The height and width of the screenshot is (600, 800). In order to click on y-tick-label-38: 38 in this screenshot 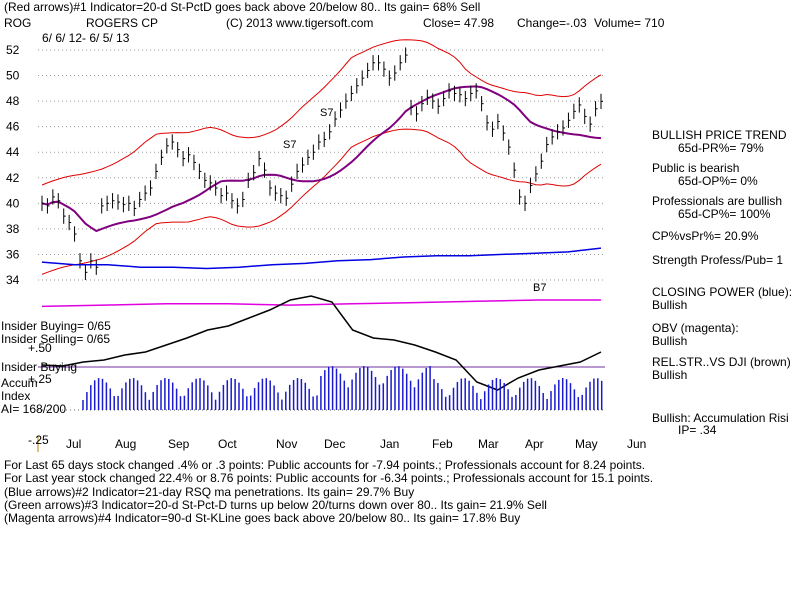, I will do `click(13, 229)`.